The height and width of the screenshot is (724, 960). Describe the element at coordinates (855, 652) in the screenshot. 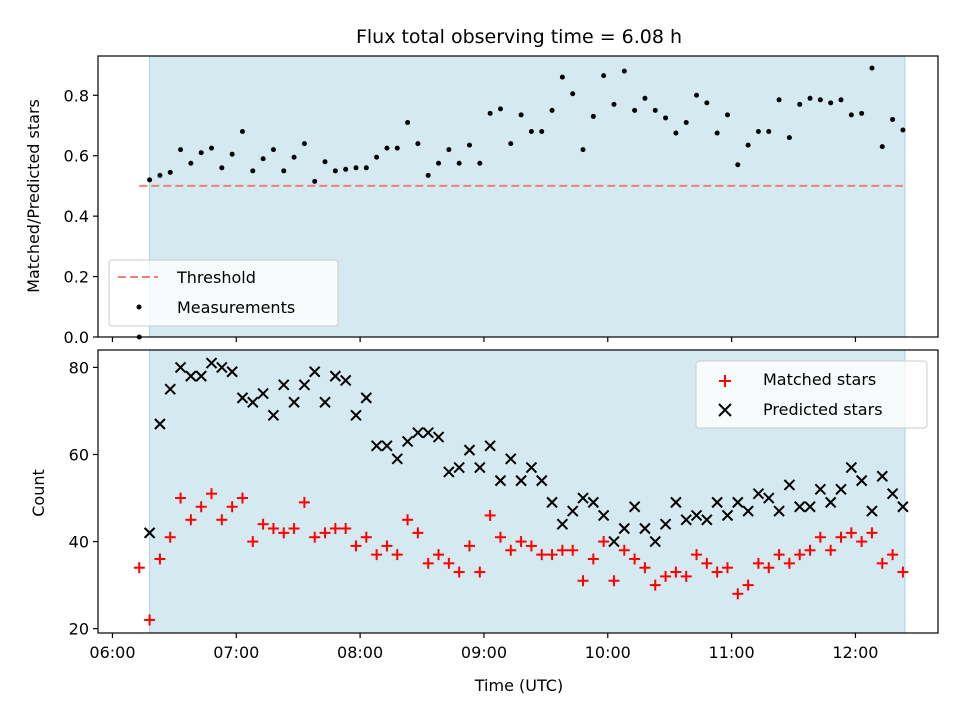

I see `x-tick-label: 12:00` at that location.